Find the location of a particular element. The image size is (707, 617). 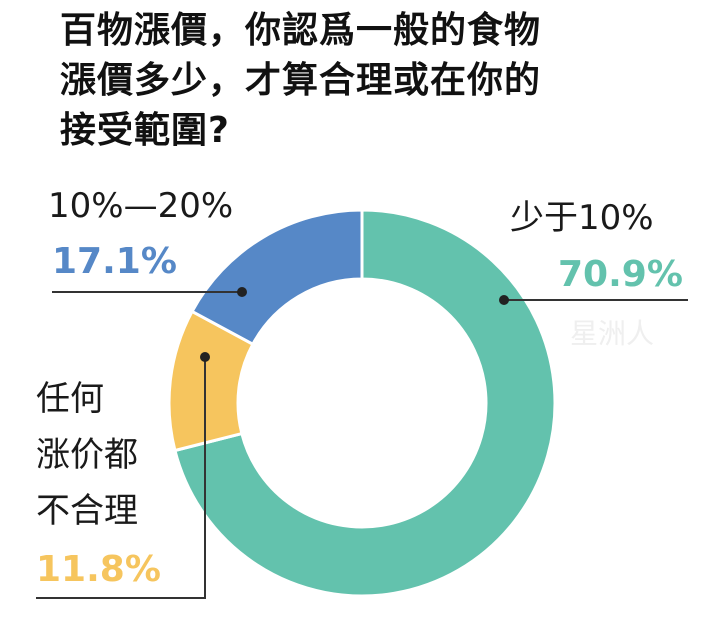

leader-dot-yellow is located at coordinates (205, 357).